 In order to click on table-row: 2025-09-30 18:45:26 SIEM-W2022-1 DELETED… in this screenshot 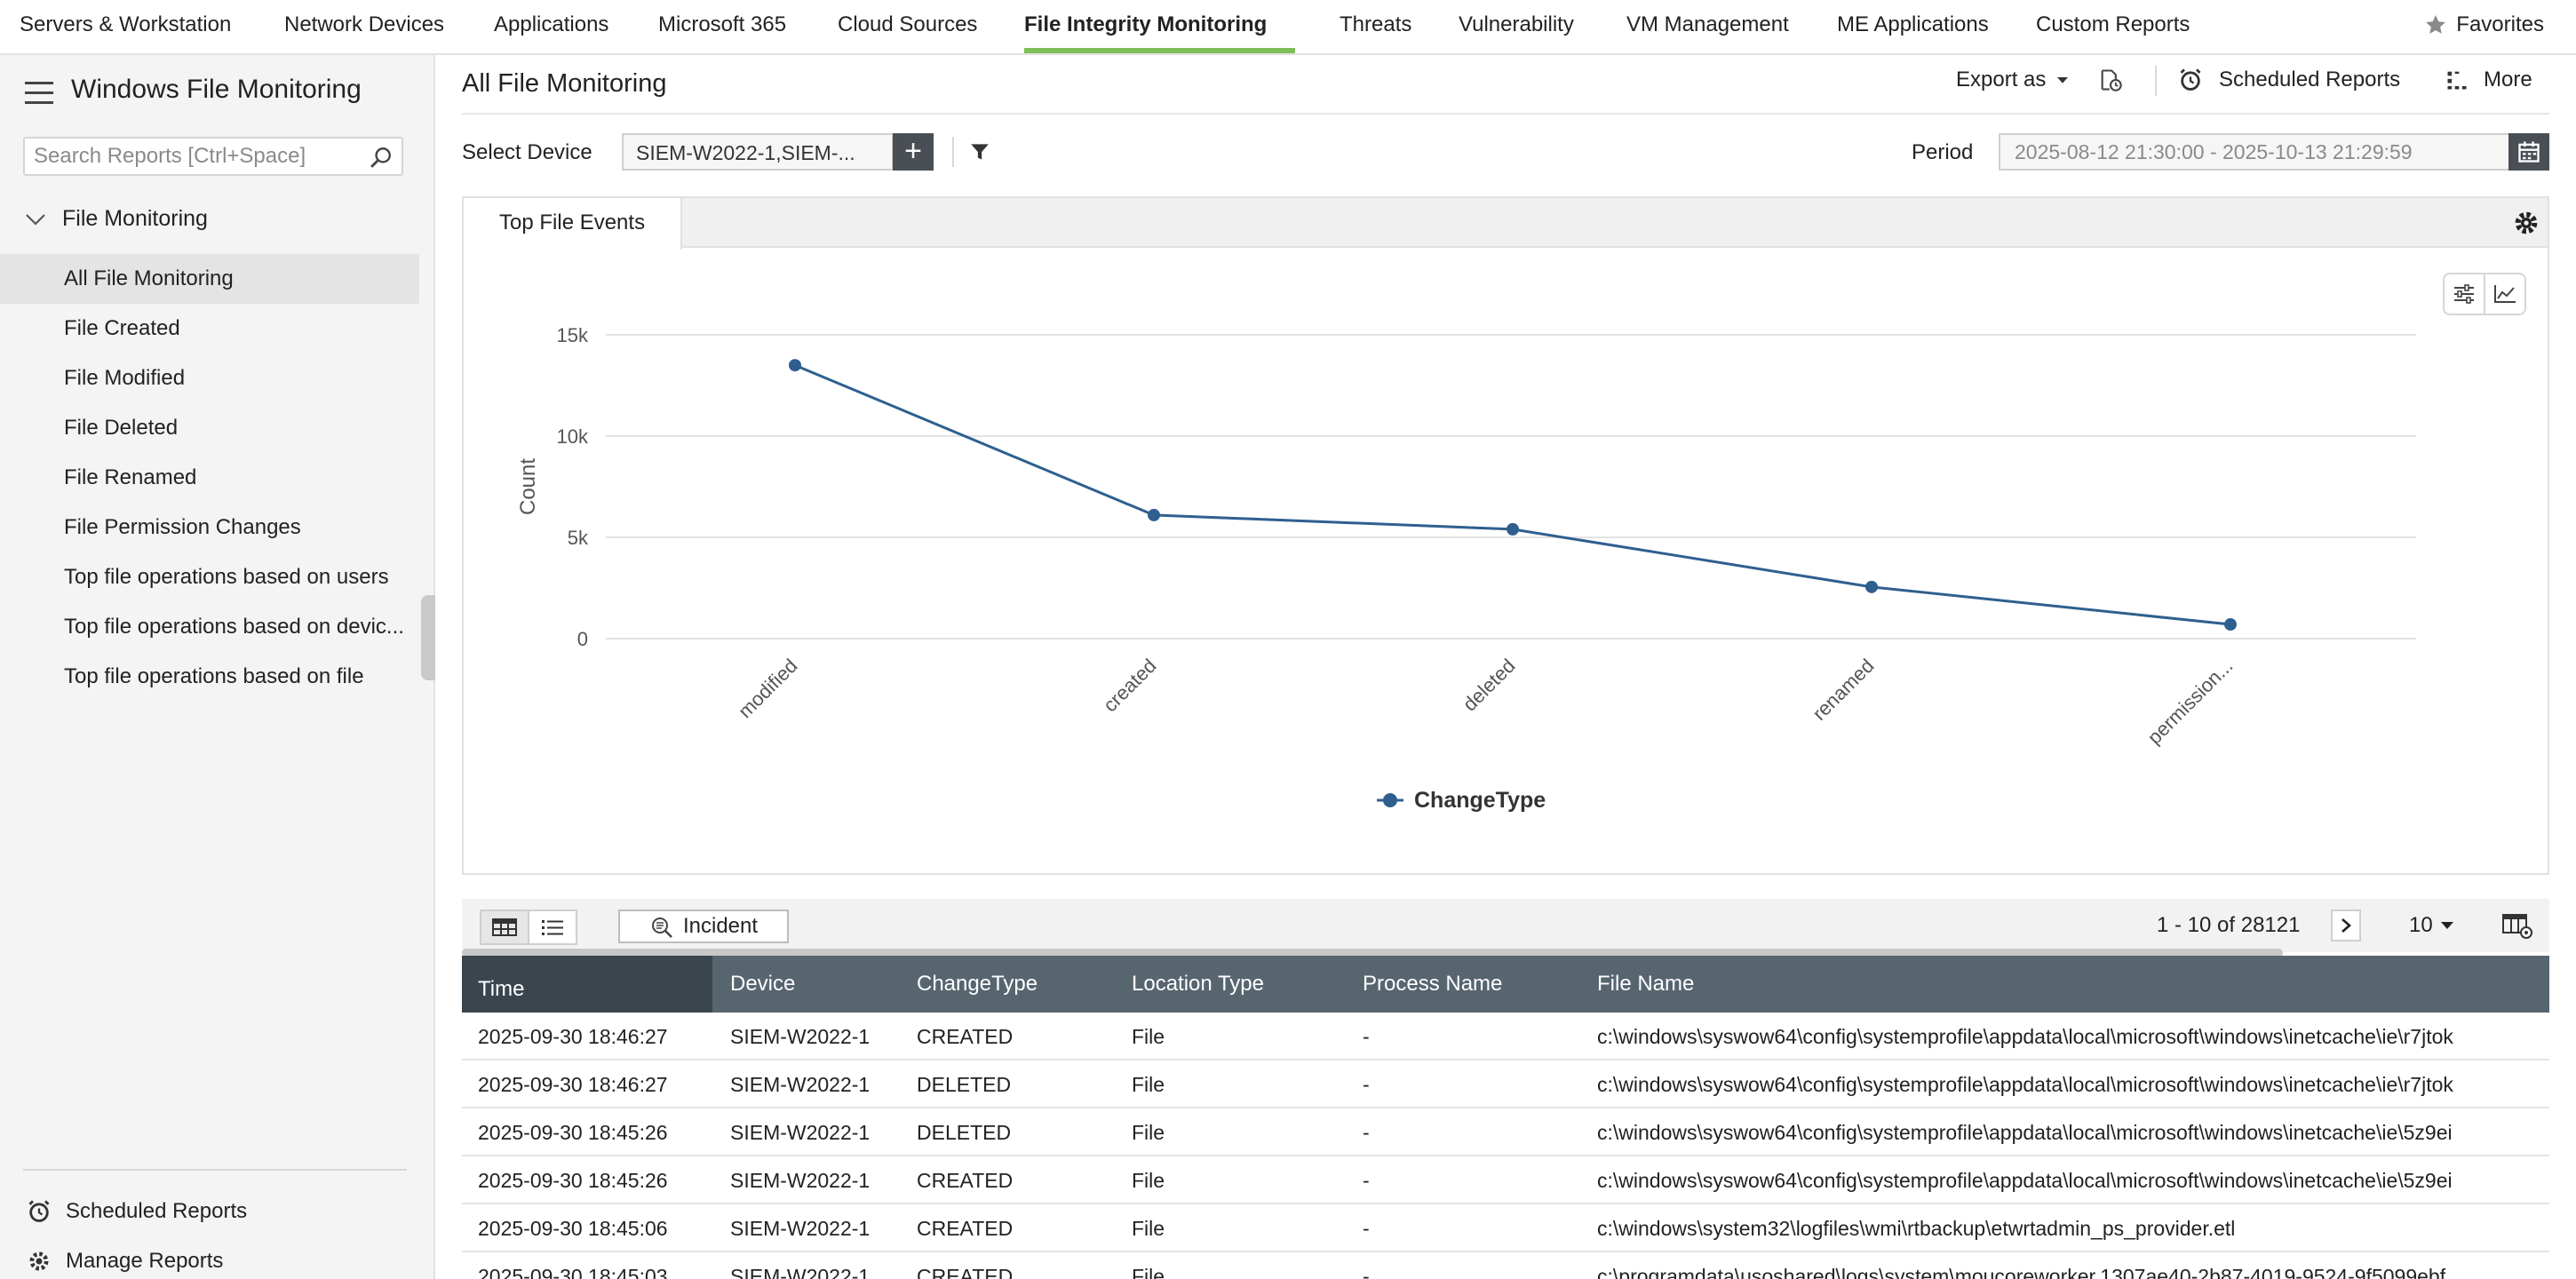, I will do `click(1505, 1132)`.